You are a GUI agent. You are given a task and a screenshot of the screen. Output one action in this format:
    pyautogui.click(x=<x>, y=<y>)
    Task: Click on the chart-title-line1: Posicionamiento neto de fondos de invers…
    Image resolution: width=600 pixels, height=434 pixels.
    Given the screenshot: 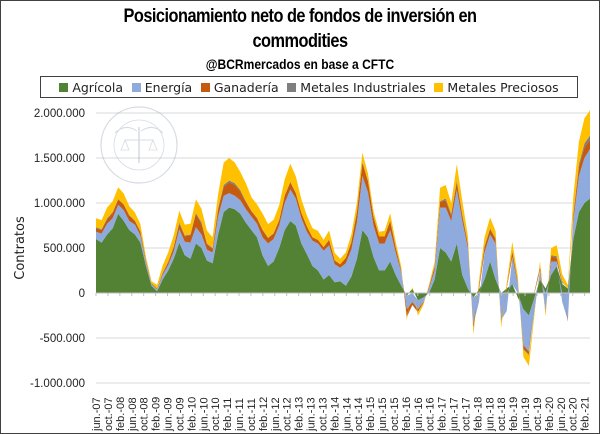 What is the action you would take?
    pyautogui.click(x=300, y=16)
    